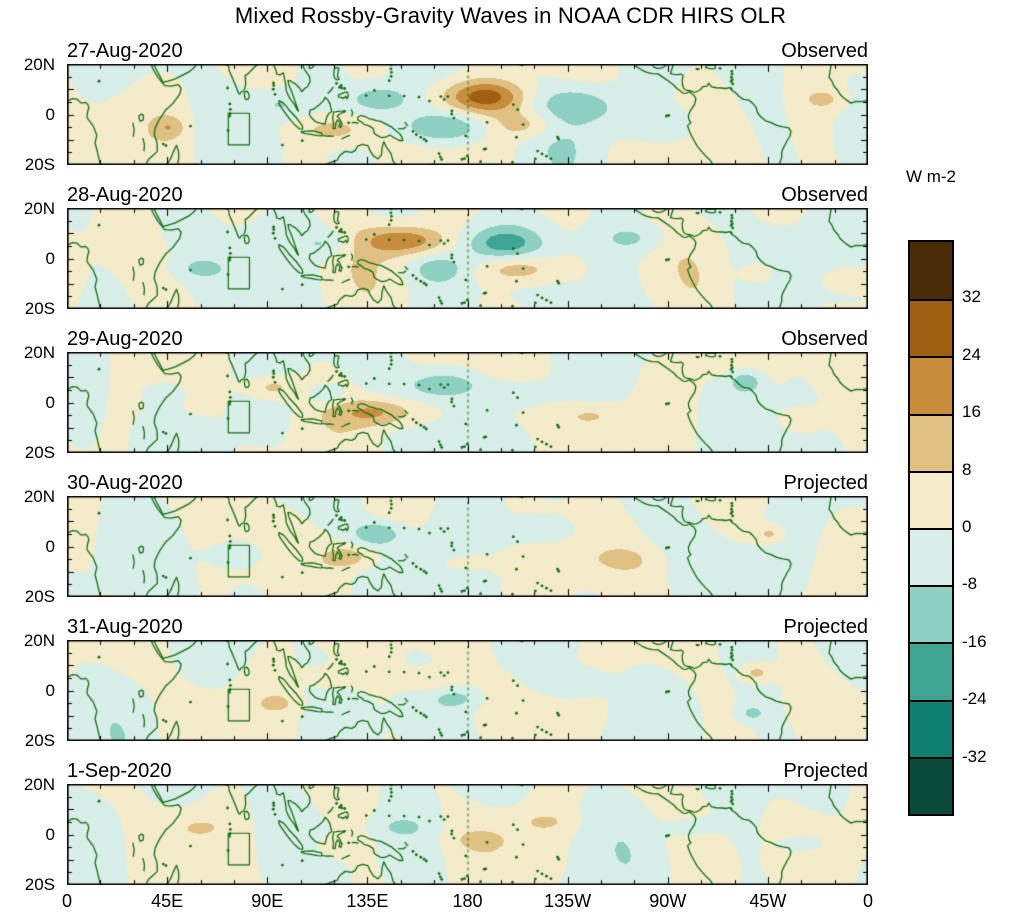 This screenshot has width=1021, height=923. What do you see at coordinates (125, 483) in the screenshot?
I see `panel-date-label: 30-Aug-2020` at bounding box center [125, 483].